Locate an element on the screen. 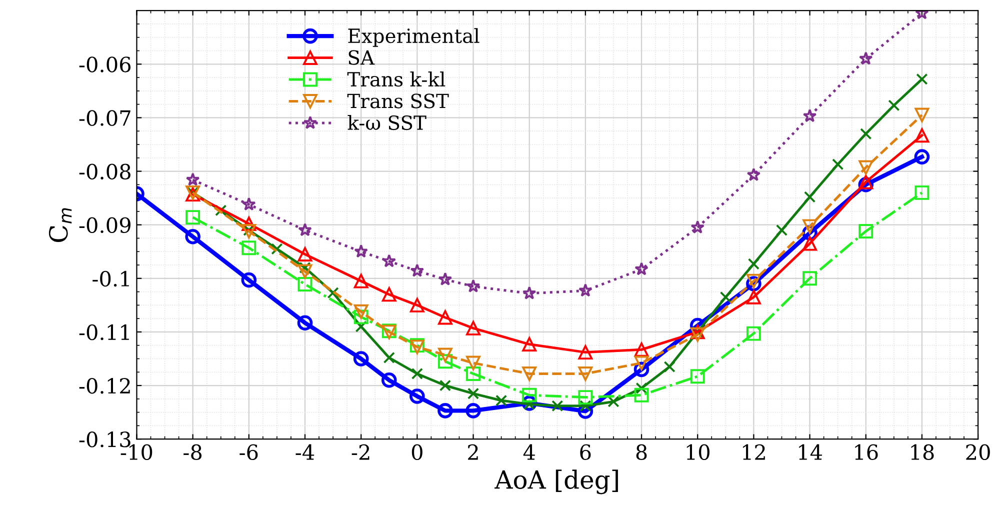 This screenshot has width=998, height=529. y-tick-label: -0.09 is located at coordinates (104, 225).